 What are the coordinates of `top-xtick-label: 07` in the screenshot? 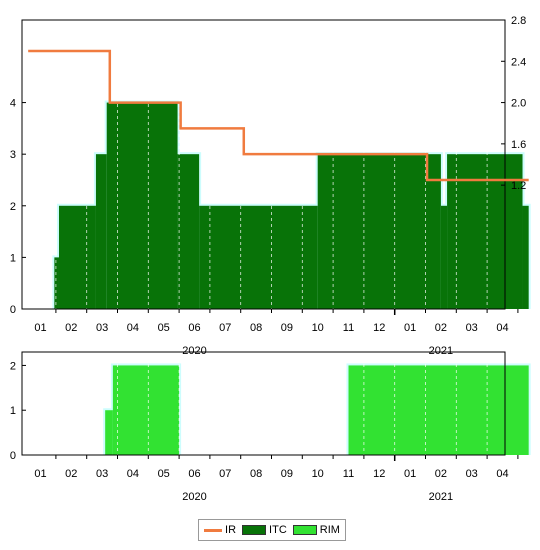 It's located at (225, 328).